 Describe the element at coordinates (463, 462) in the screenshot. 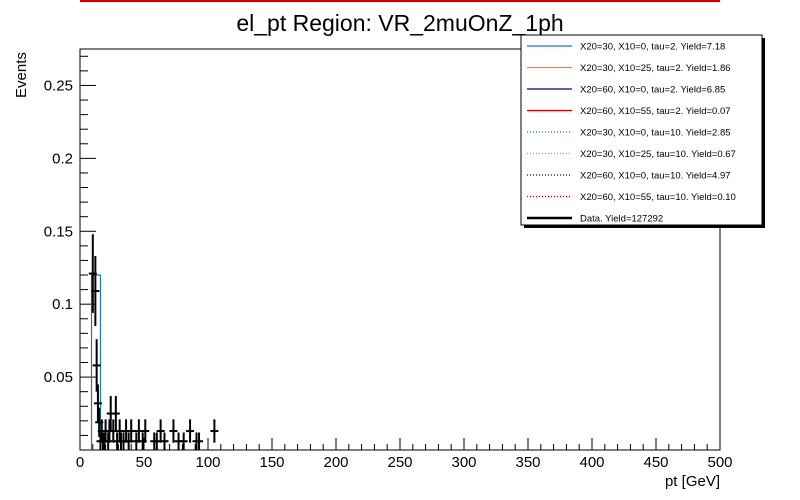

I see `x-tick-label: 300` at that location.